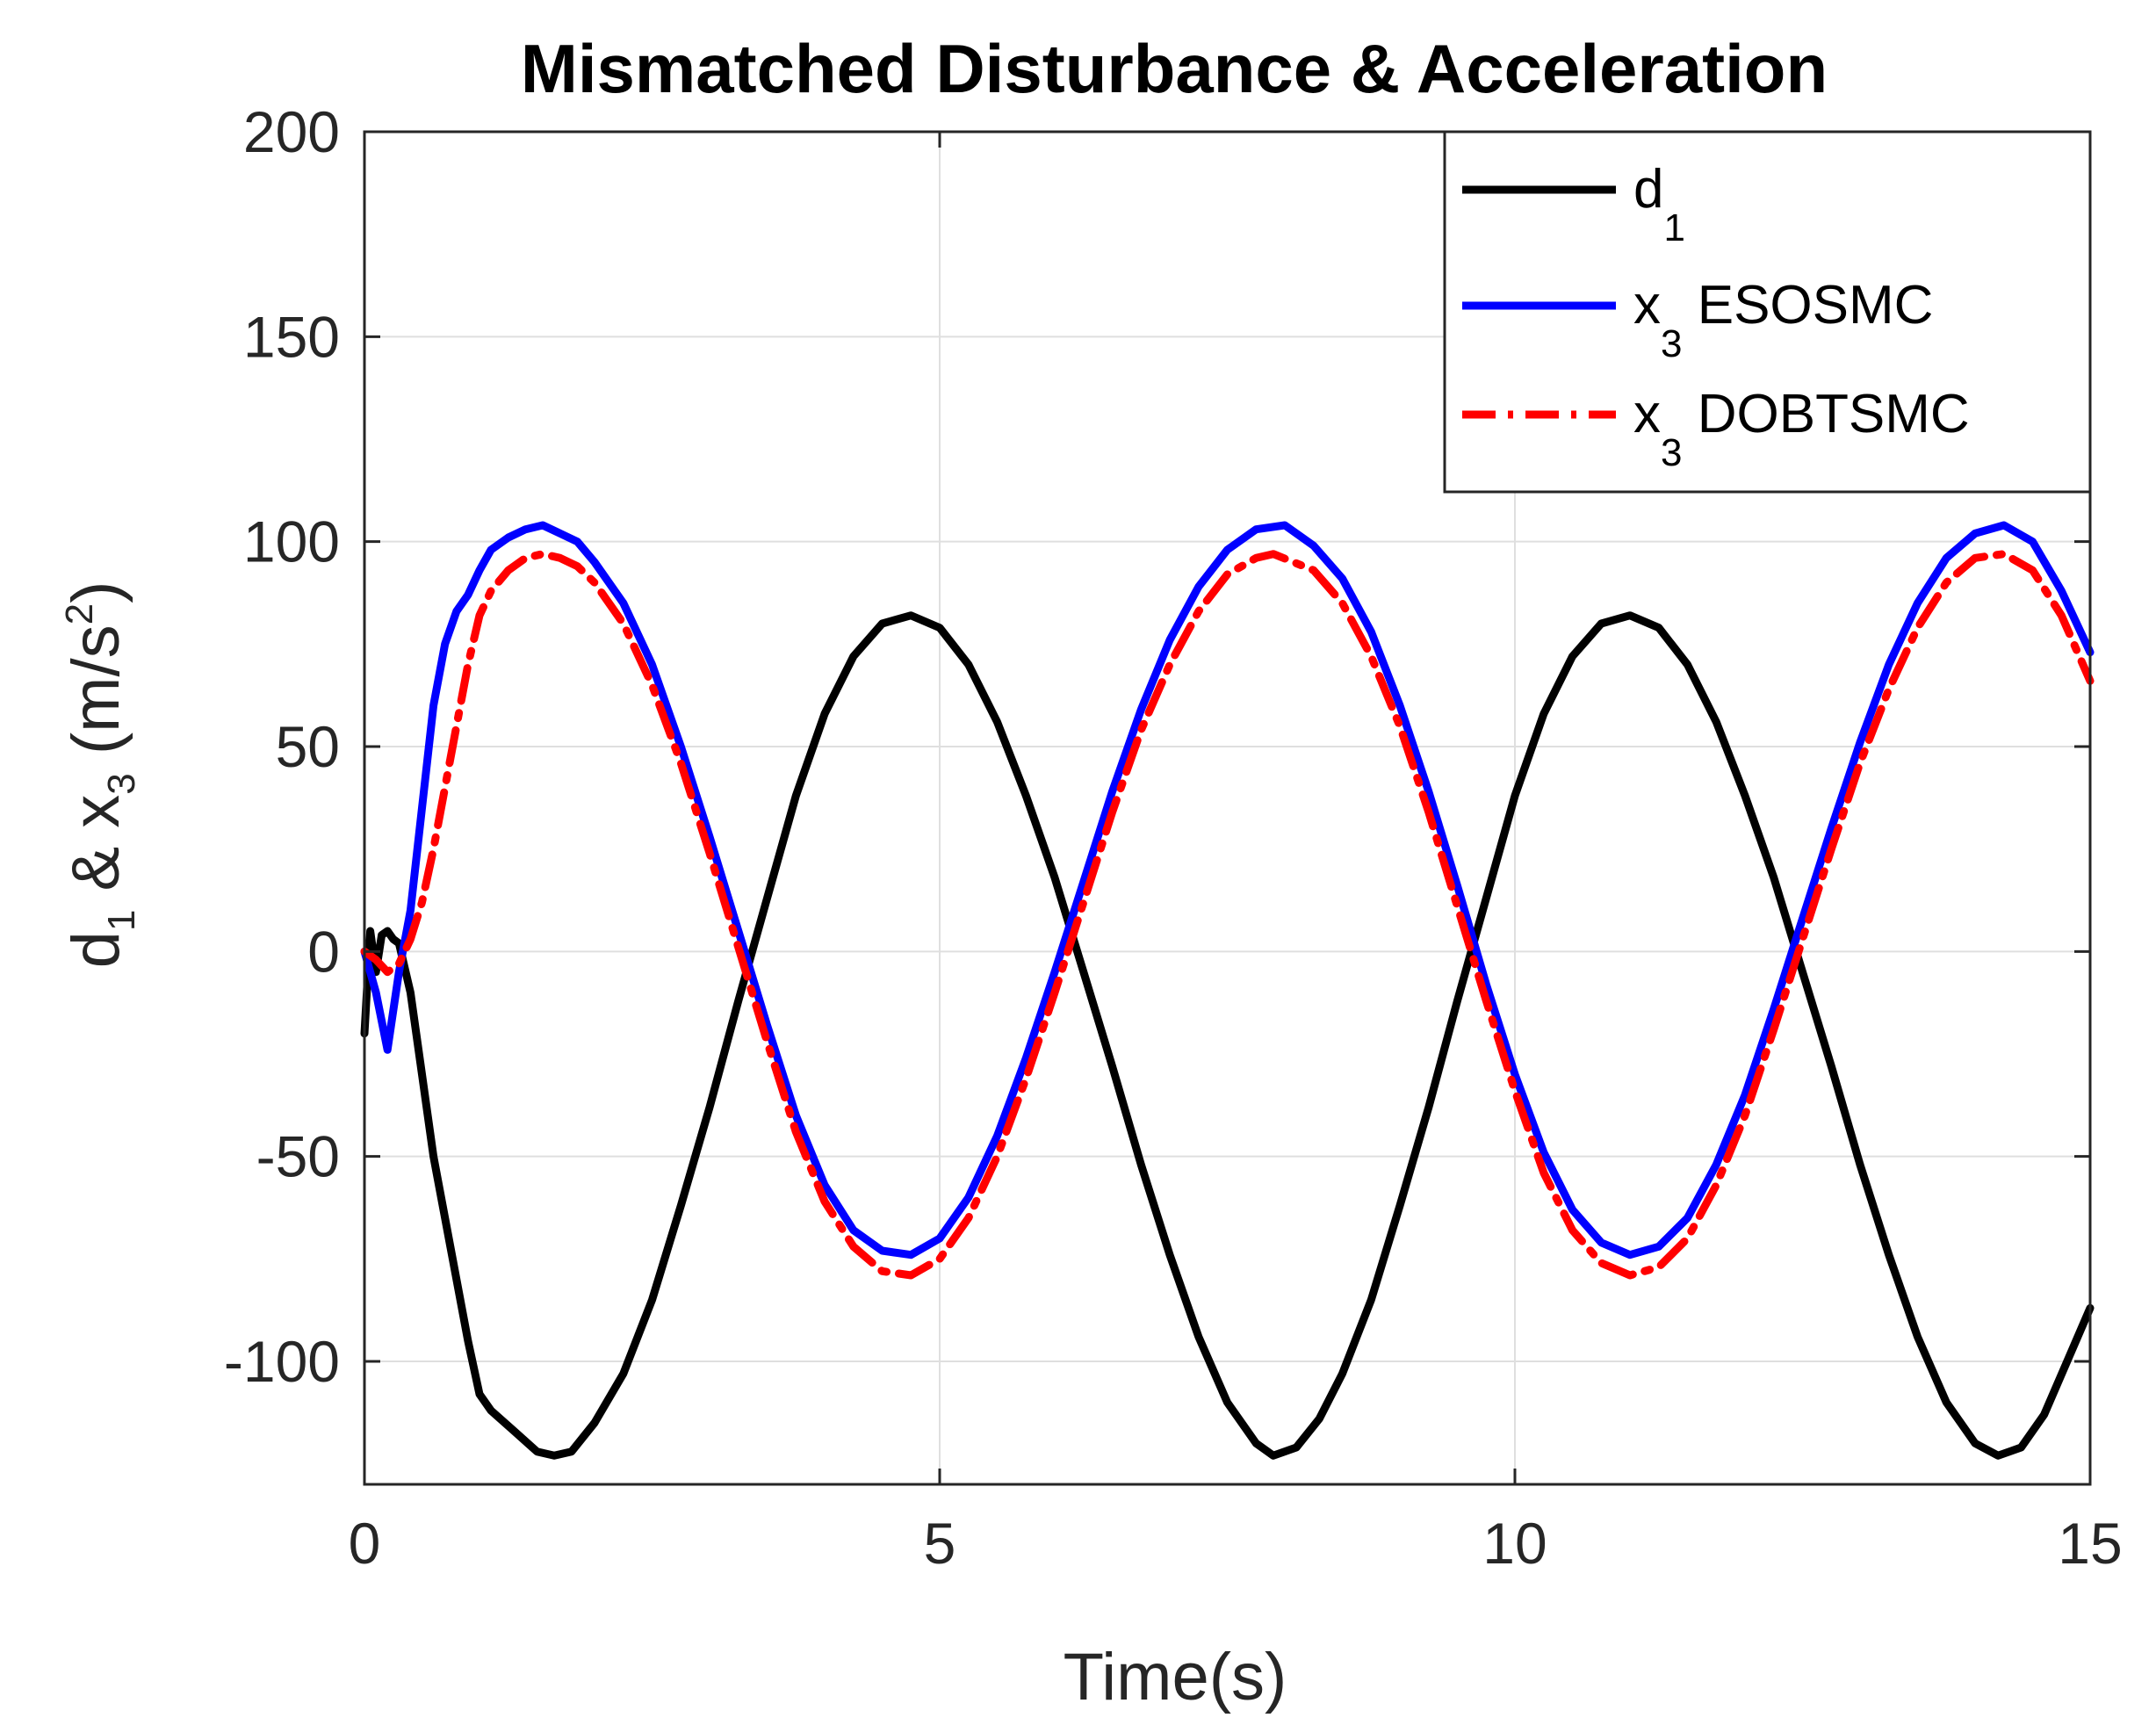 The image size is (2156, 1725). I want to click on x-tick-label-2: 10, so click(1514, 1543).